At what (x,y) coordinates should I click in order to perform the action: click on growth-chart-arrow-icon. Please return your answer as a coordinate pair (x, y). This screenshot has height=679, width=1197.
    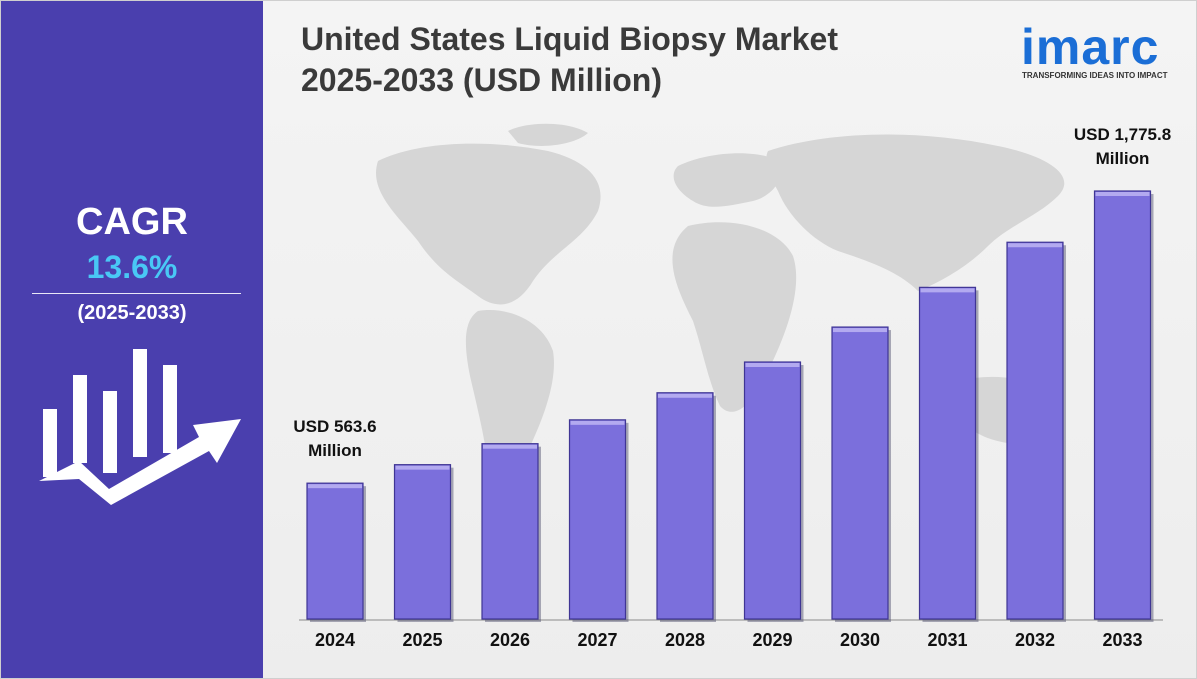
    Looking at the image, I should click on (140, 427).